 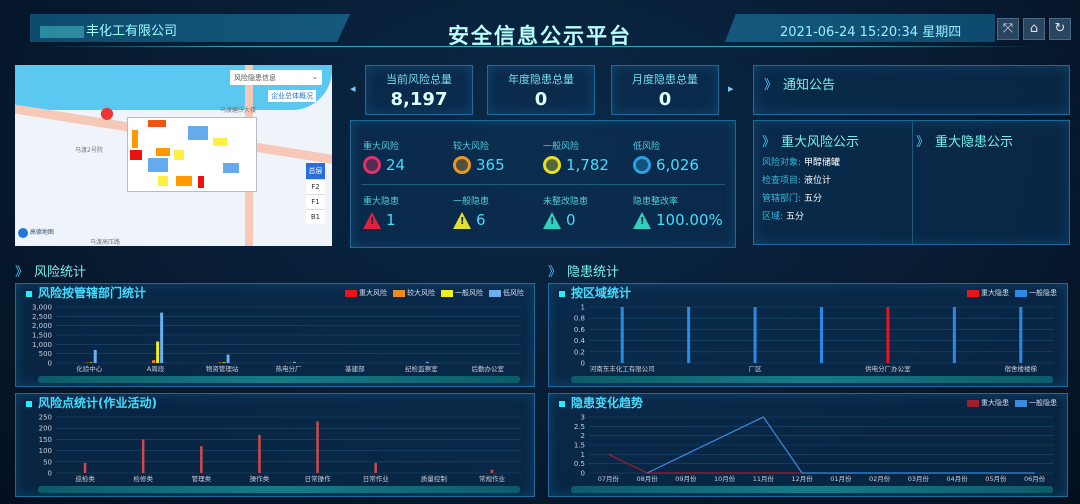 I want to click on y-tick-label: 150, so click(x=45, y=440).